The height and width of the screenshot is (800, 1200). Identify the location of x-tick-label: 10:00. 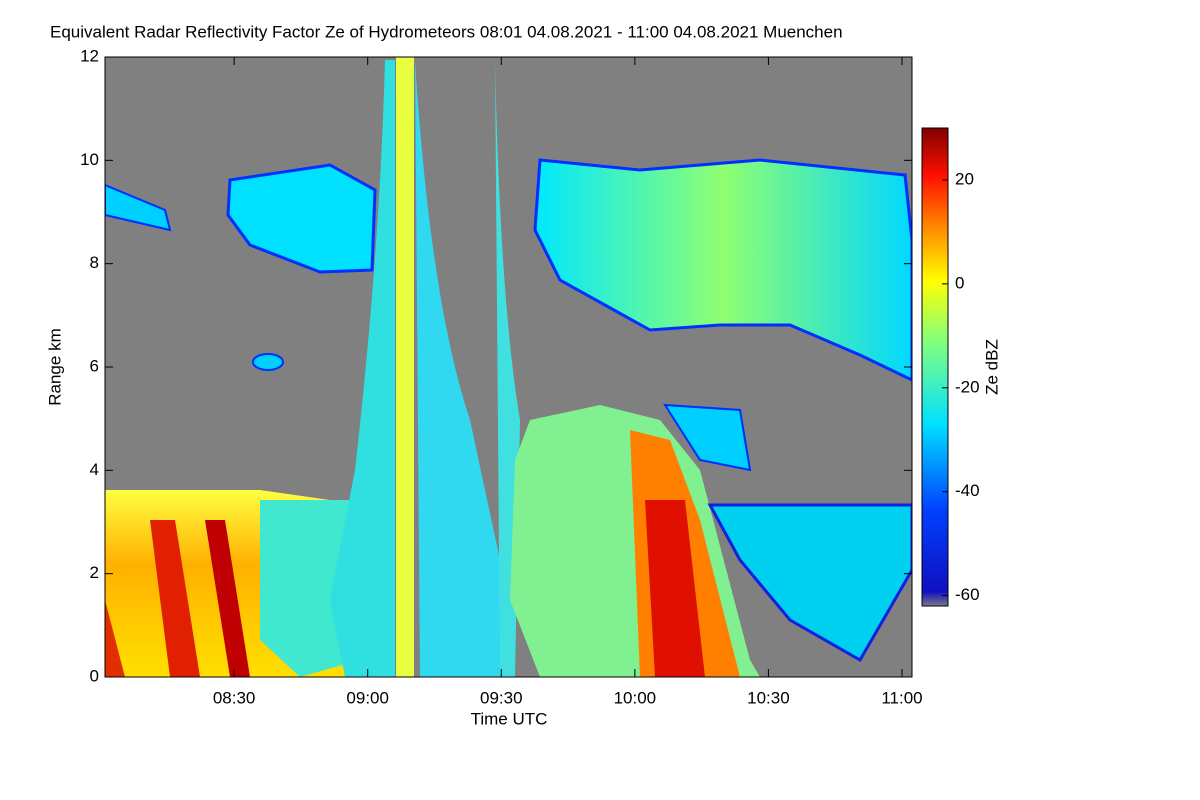
(635, 697).